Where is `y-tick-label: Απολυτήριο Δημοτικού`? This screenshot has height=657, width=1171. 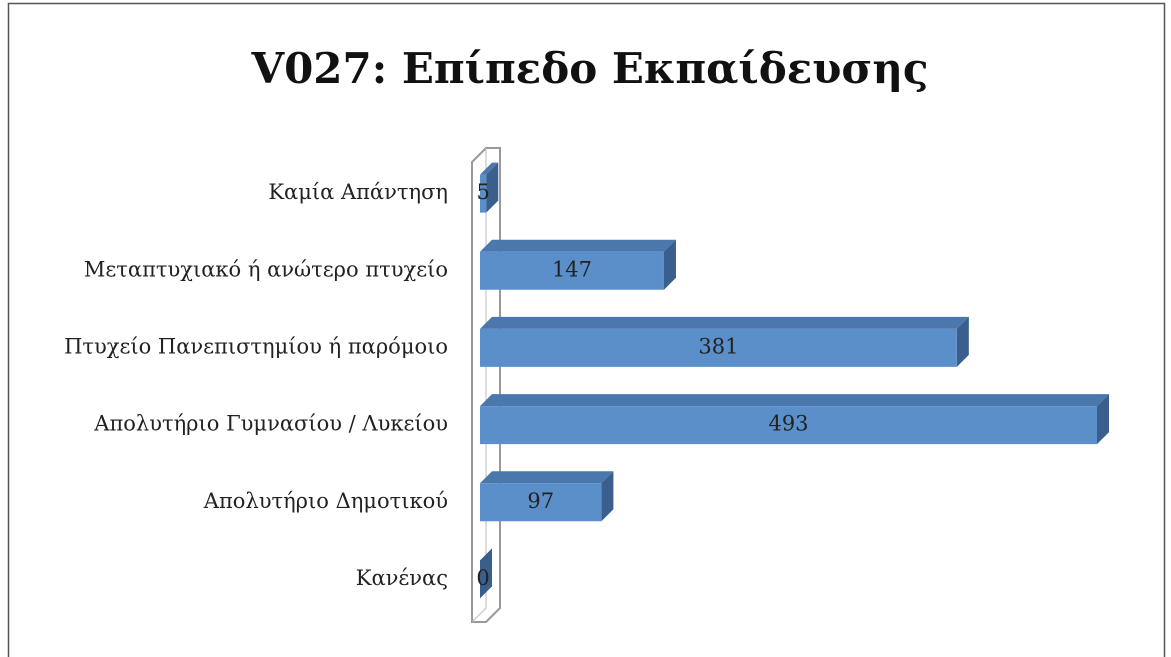
y-tick-label: Απολυτήριο Δημοτικού is located at coordinates (325, 501).